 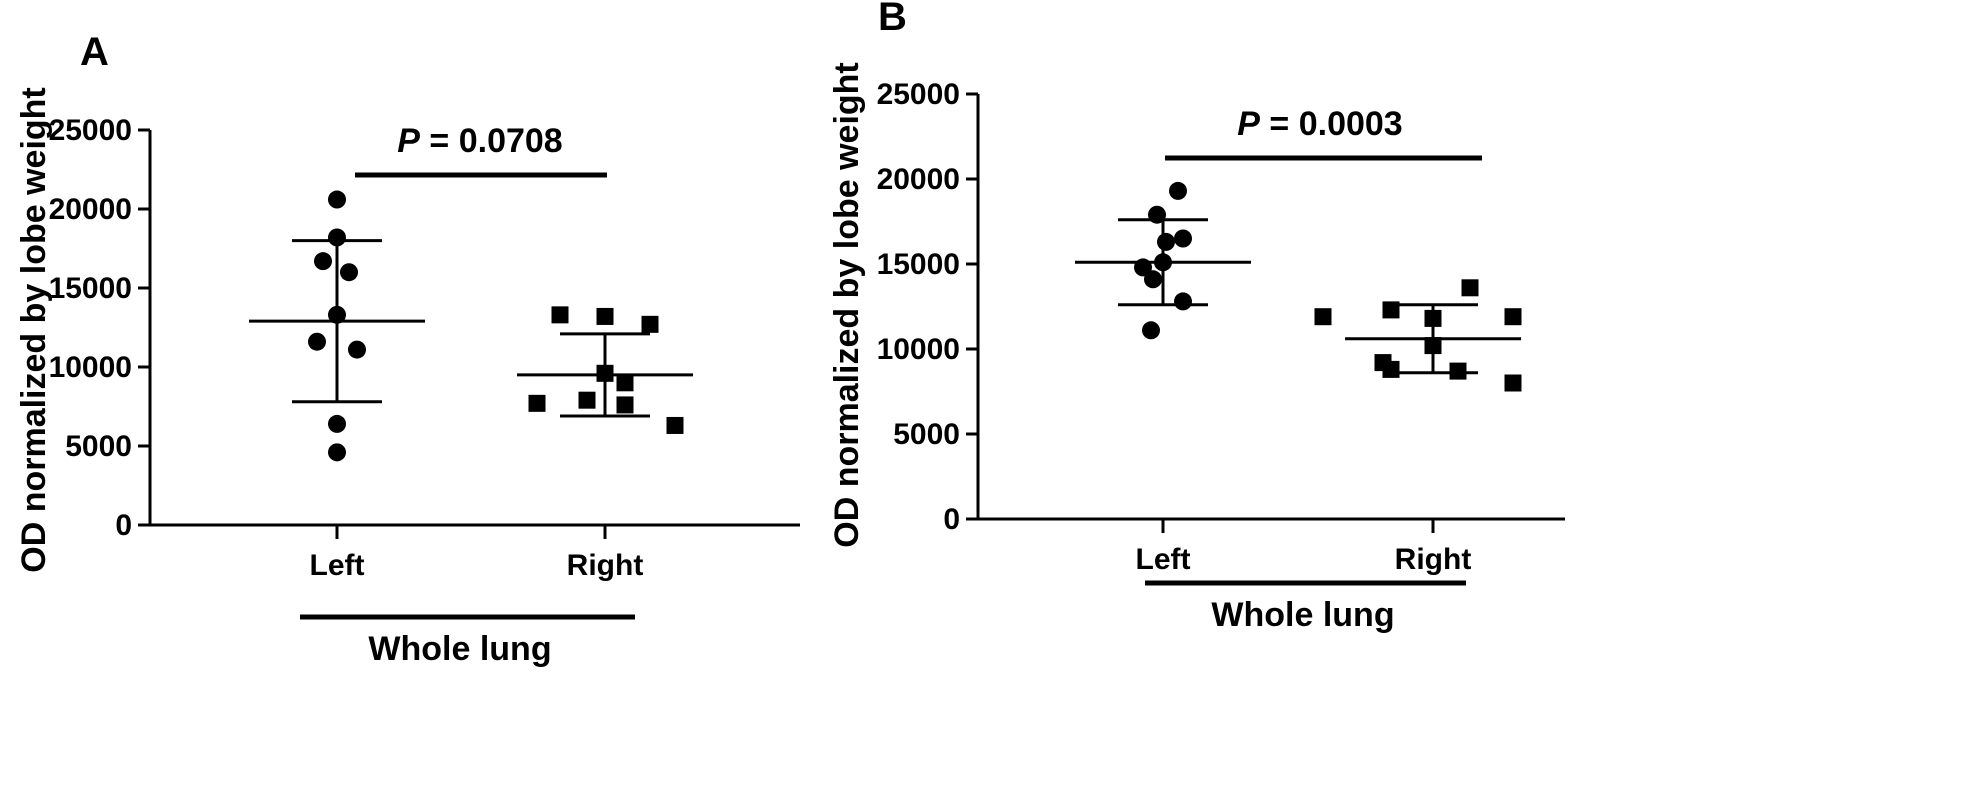 I want to click on y-ticks-a: 0 5000 10000 15000 20000 25000, so click(x=99, y=328).